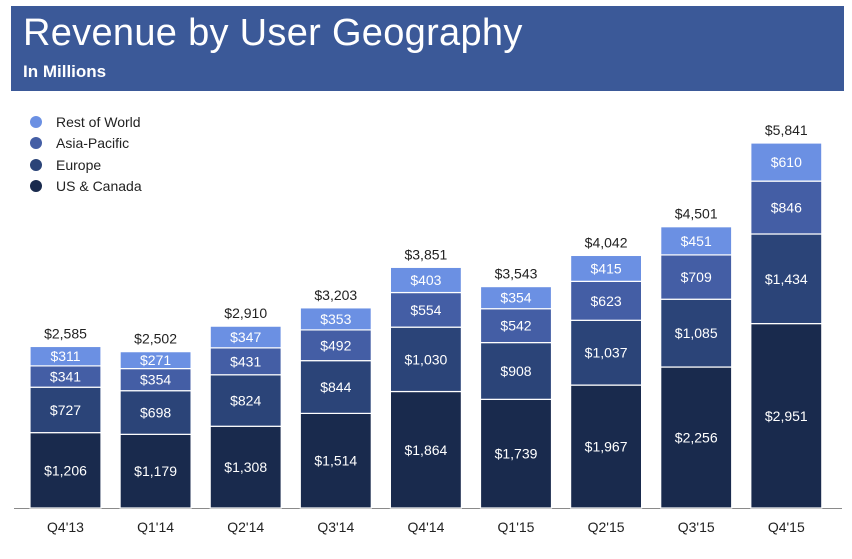 The width and height of the screenshot is (852, 559). What do you see at coordinates (65, 377) in the screenshot?
I see `data-label-asia-pacific: $341` at bounding box center [65, 377].